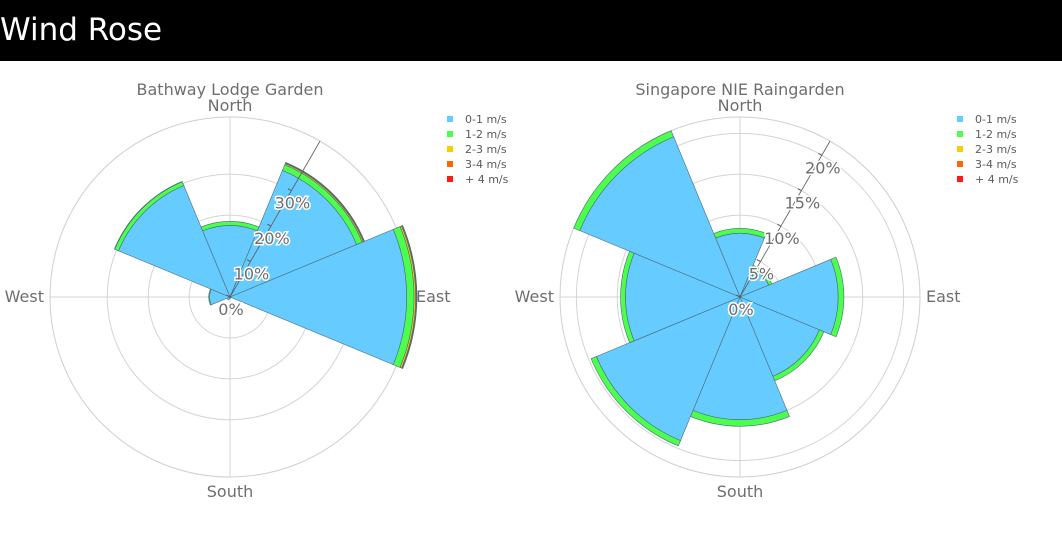 The height and width of the screenshot is (542, 1062). Describe the element at coordinates (803, 203) in the screenshot. I see `radial-tick-label: 15%` at that location.